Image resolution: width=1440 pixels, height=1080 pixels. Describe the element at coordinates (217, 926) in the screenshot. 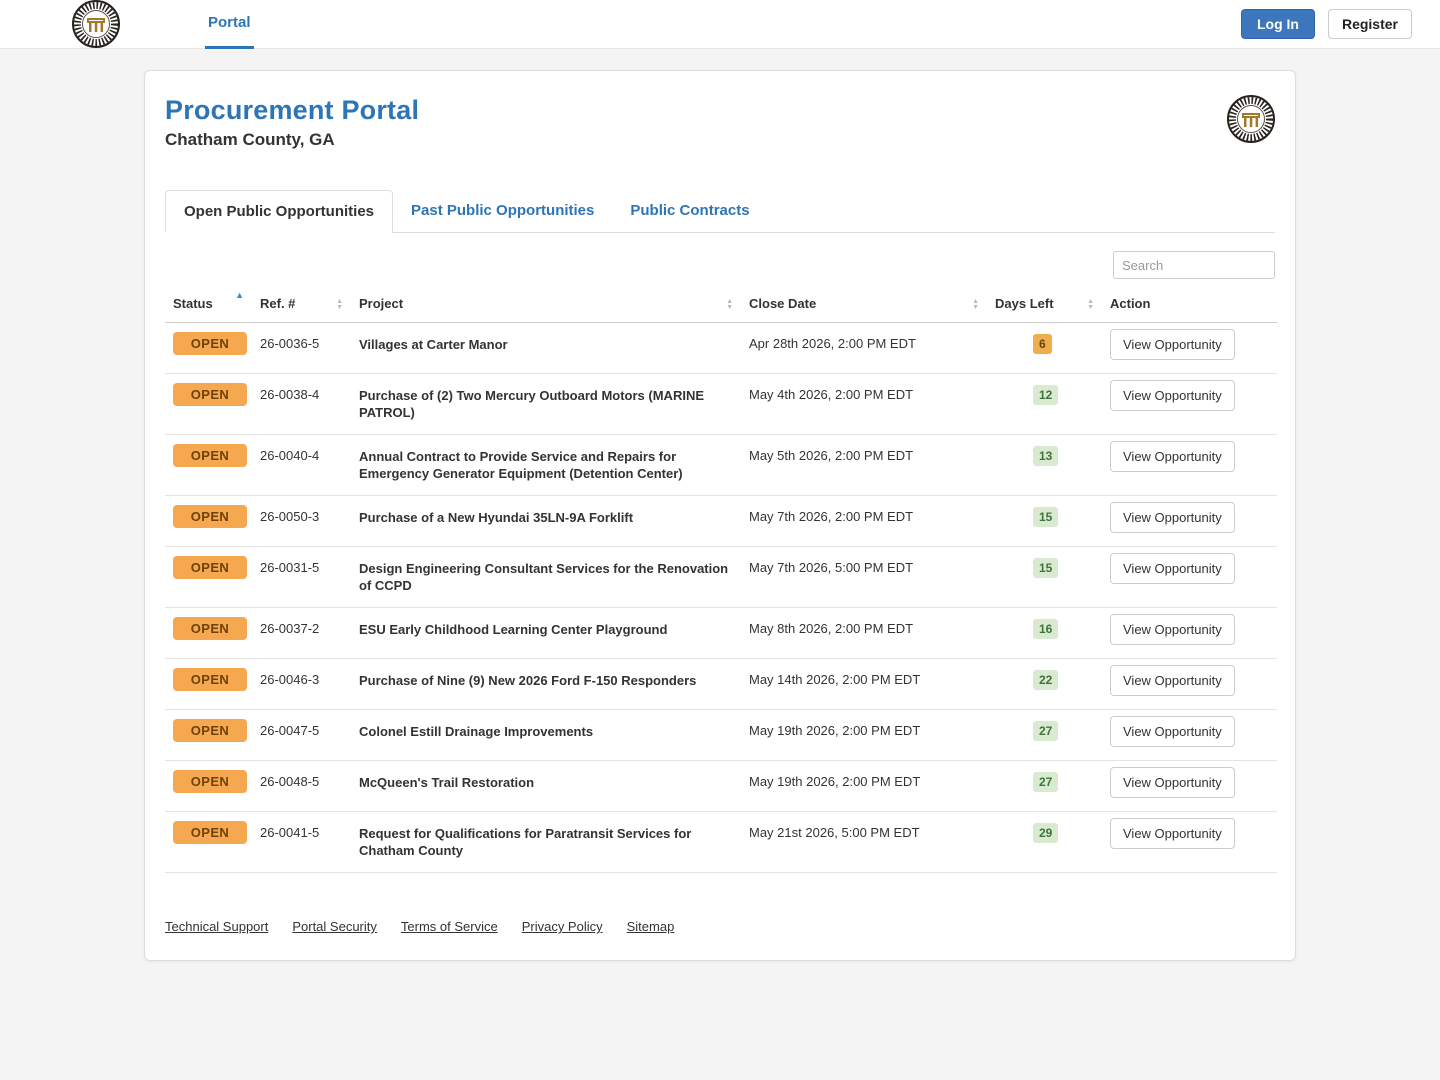

I see `footer-link-technical-support: Technical Support` at that location.